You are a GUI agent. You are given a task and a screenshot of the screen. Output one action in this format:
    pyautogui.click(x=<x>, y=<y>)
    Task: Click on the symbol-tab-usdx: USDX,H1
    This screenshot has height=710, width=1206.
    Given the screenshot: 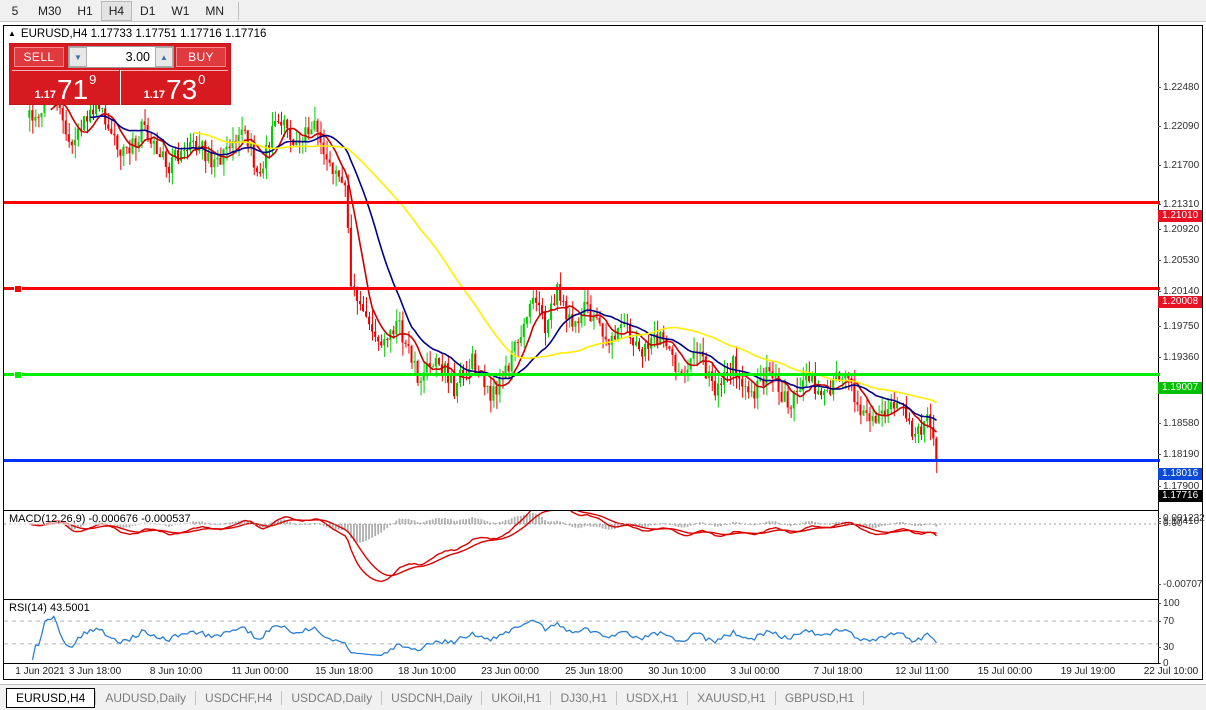 What is the action you would take?
    pyautogui.click(x=652, y=697)
    